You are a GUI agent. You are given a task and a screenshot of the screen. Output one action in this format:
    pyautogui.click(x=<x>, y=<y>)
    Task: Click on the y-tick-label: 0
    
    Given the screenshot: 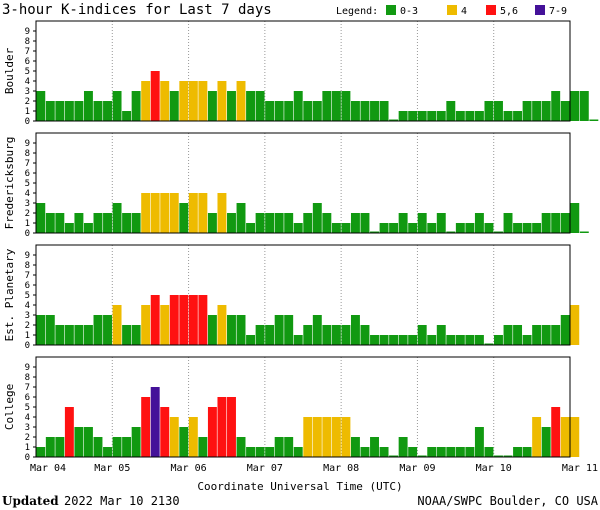 What is the action you would take?
    pyautogui.click(x=27, y=458)
    